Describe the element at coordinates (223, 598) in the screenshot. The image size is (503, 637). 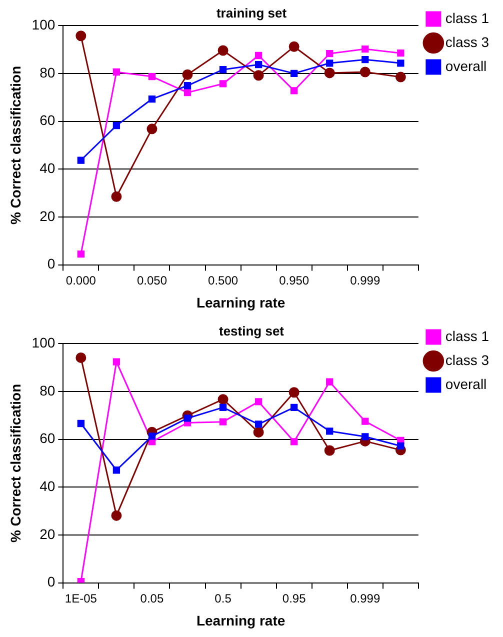
I see `x-tick-label: 0.5` at that location.